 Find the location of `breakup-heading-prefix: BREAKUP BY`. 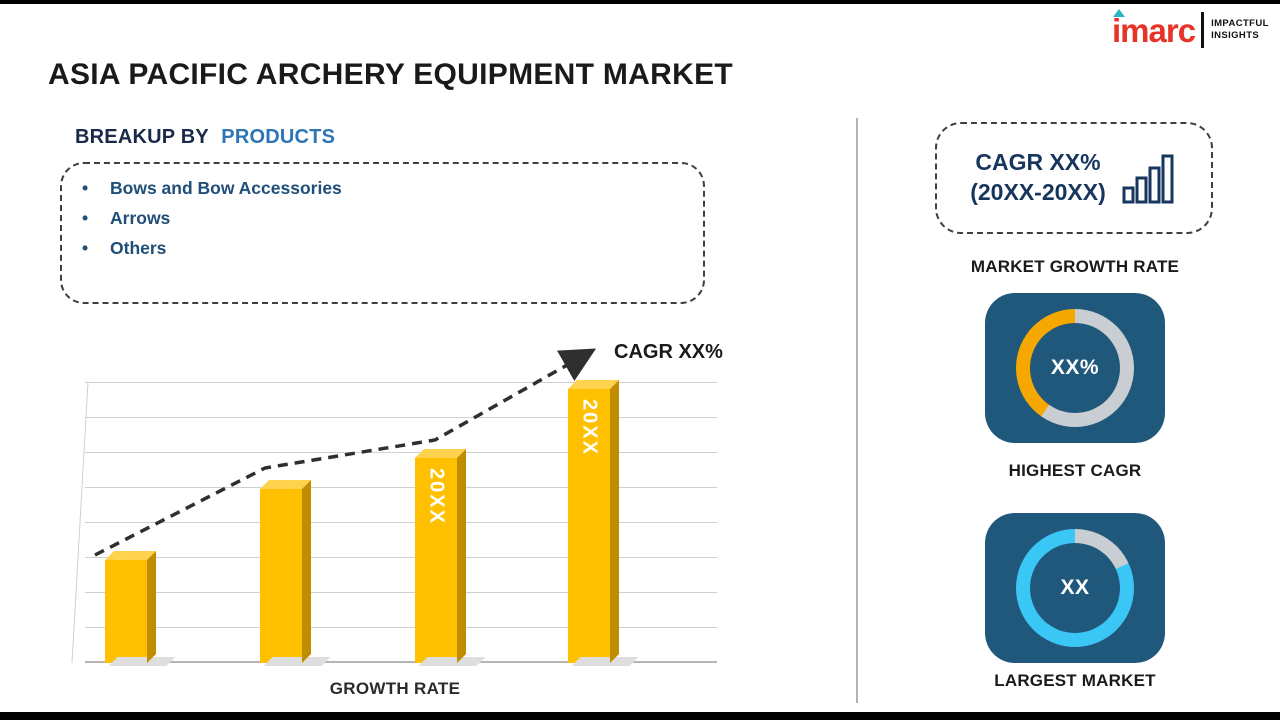

breakup-heading-prefix: BREAKUP BY is located at coordinates (142, 137).